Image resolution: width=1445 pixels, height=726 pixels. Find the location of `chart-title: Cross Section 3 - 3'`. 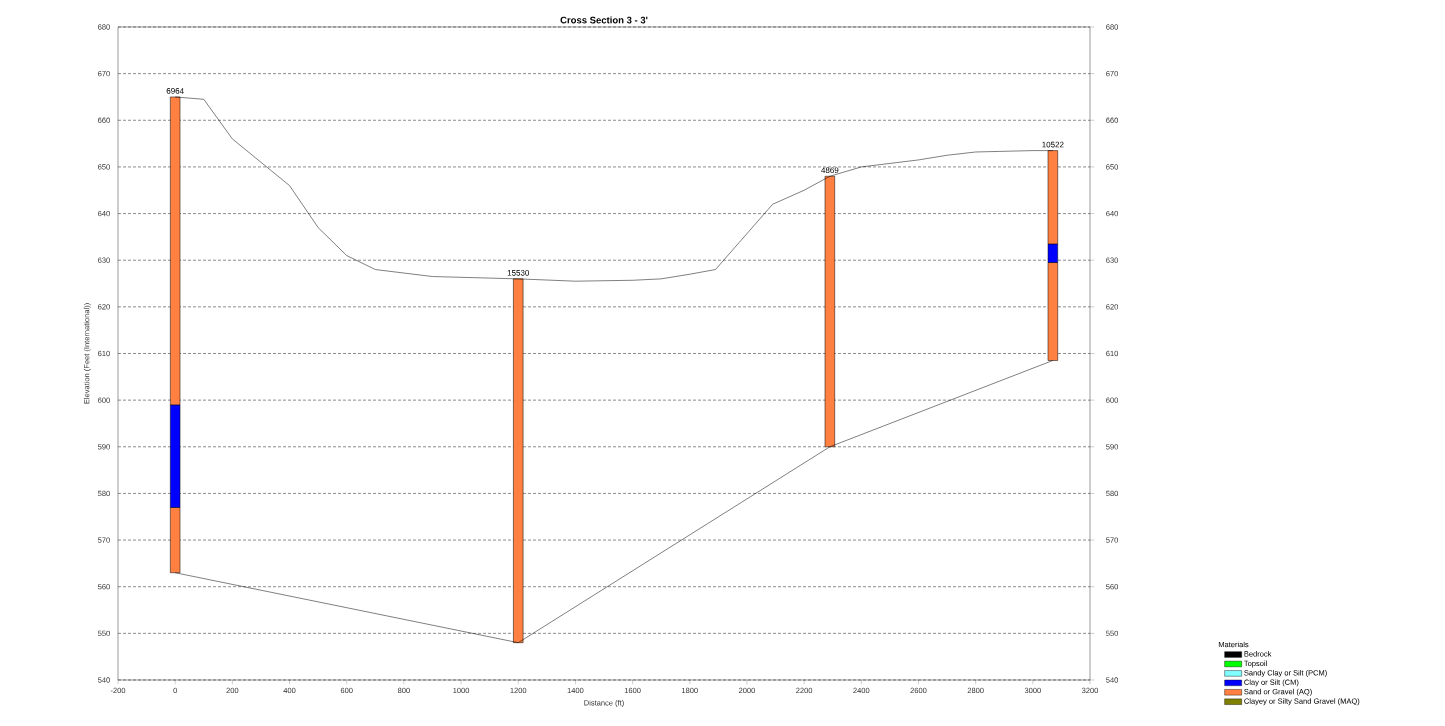

chart-title: Cross Section 3 - 3' is located at coordinates (604, 20).